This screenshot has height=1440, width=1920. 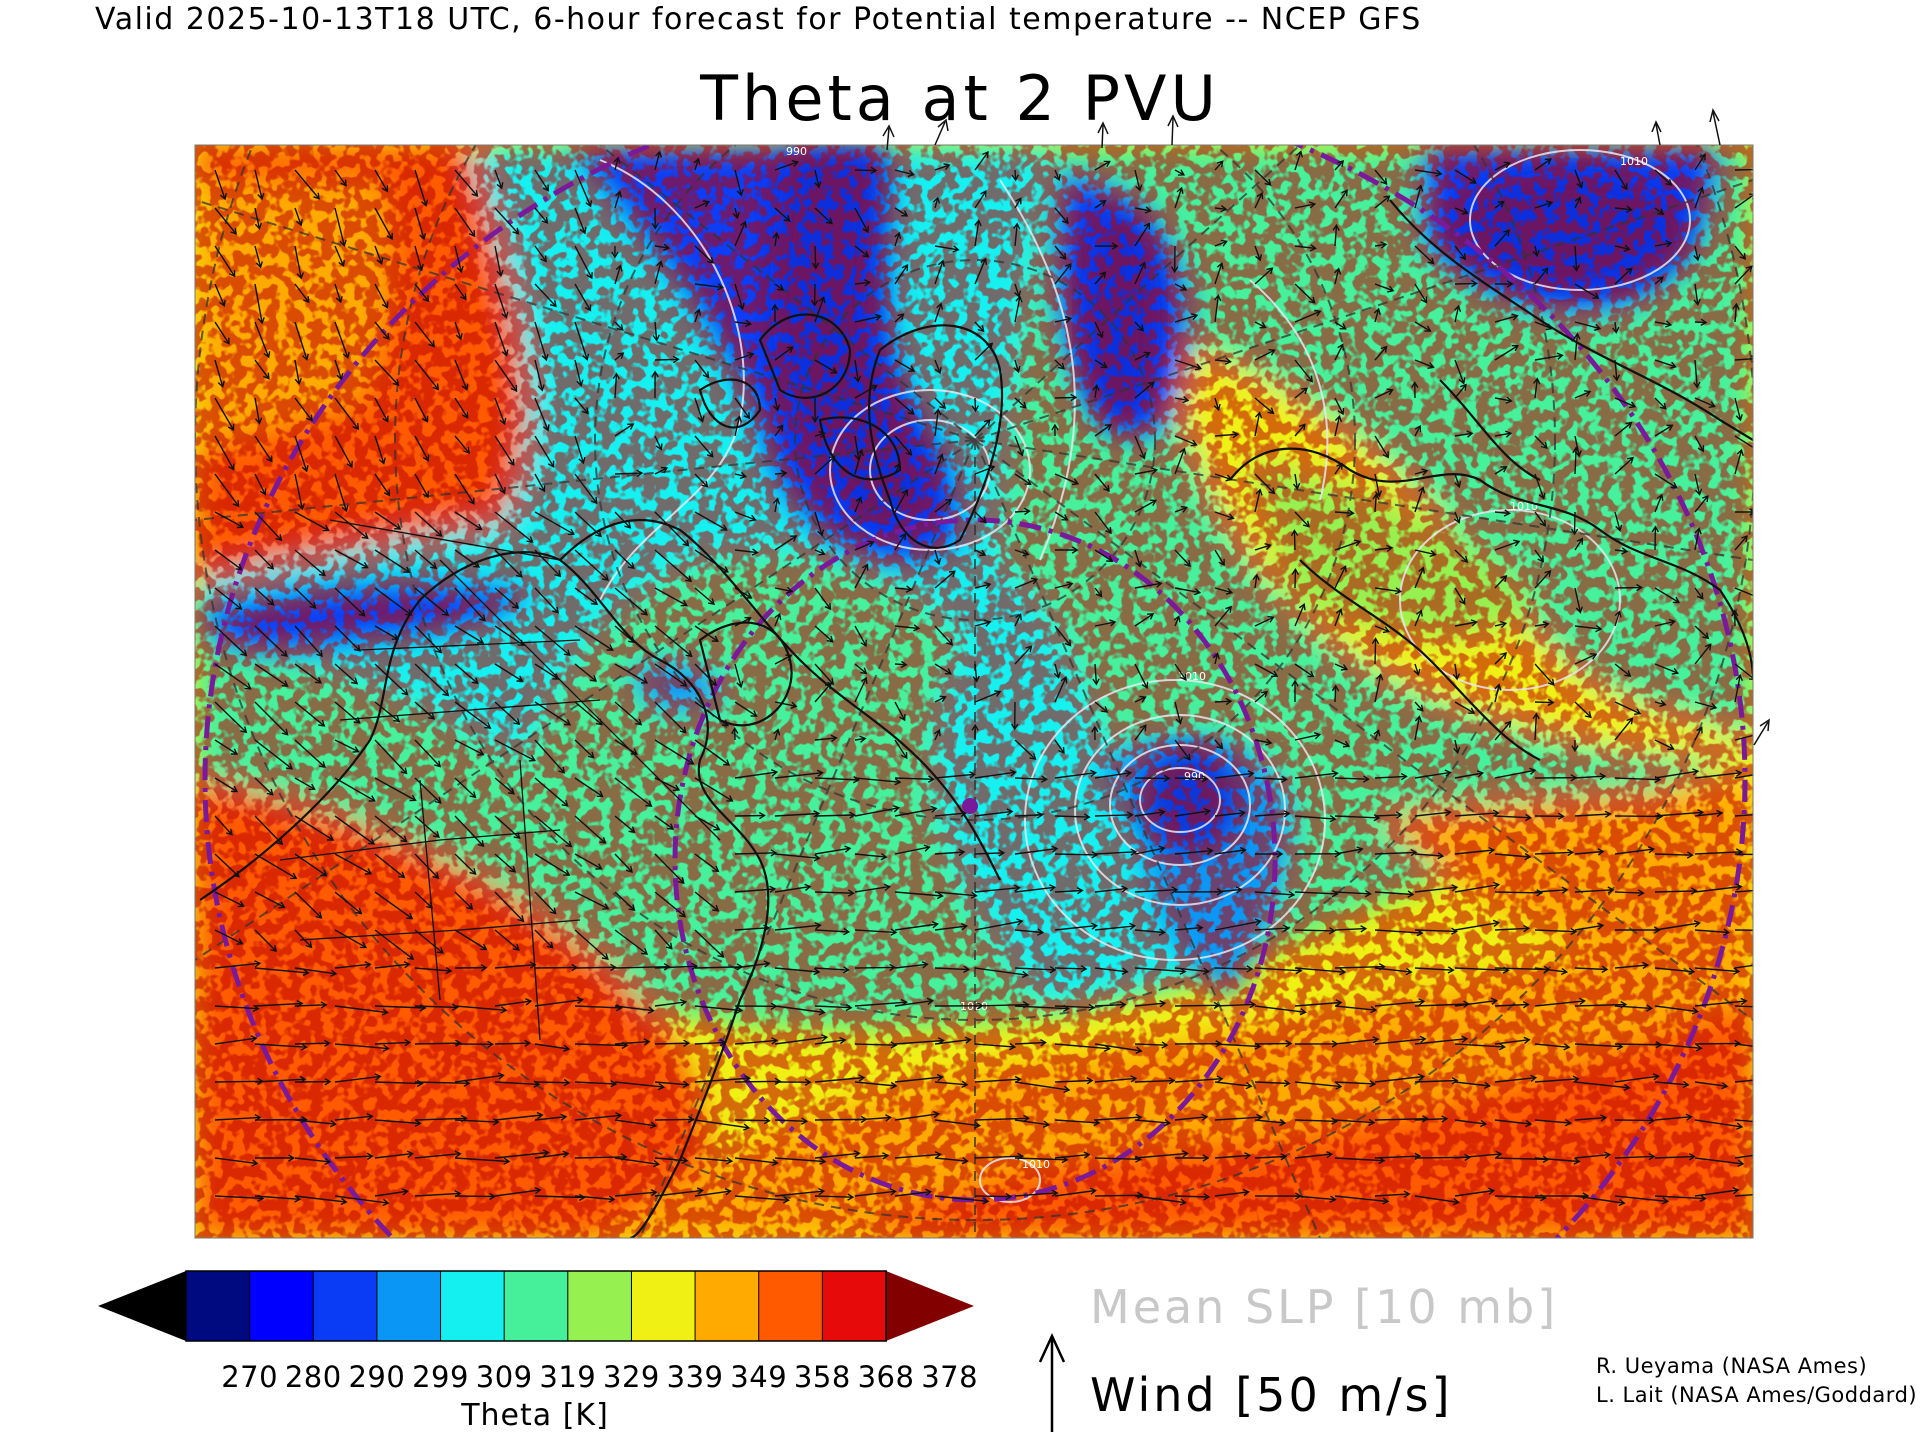 I want to click on wind-scale-arrow, so click(x=1052, y=1382).